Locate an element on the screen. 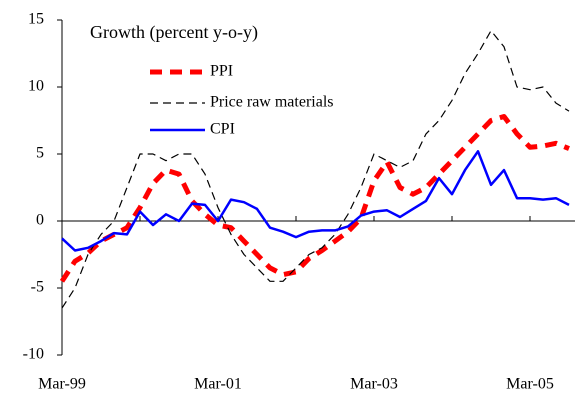 Image resolution: width=581 pixels, height=401 pixels. legend: PPI Price raw materials CPI is located at coordinates (242, 100).